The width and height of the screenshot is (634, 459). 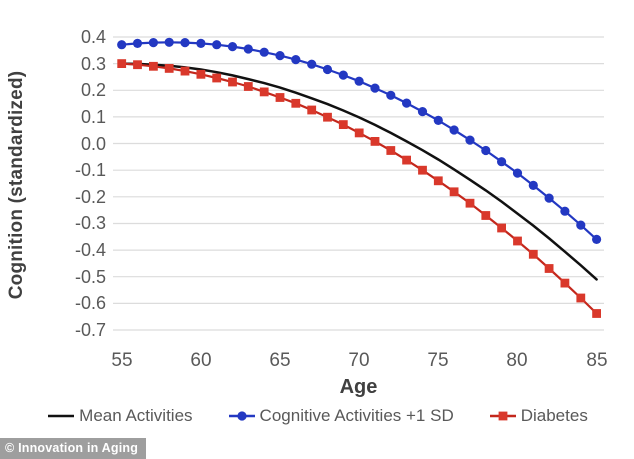 What do you see at coordinates (93, 37) in the screenshot?
I see `y-tick-label: 0.4` at bounding box center [93, 37].